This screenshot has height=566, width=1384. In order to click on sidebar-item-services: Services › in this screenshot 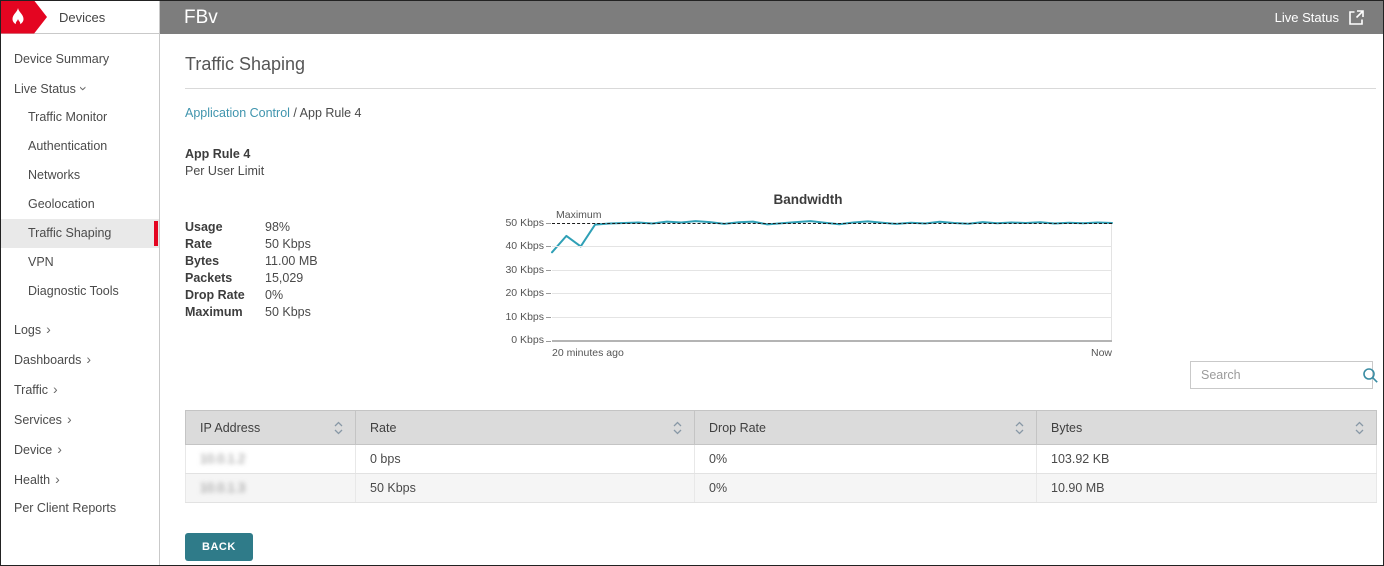, I will do `click(80, 419)`.